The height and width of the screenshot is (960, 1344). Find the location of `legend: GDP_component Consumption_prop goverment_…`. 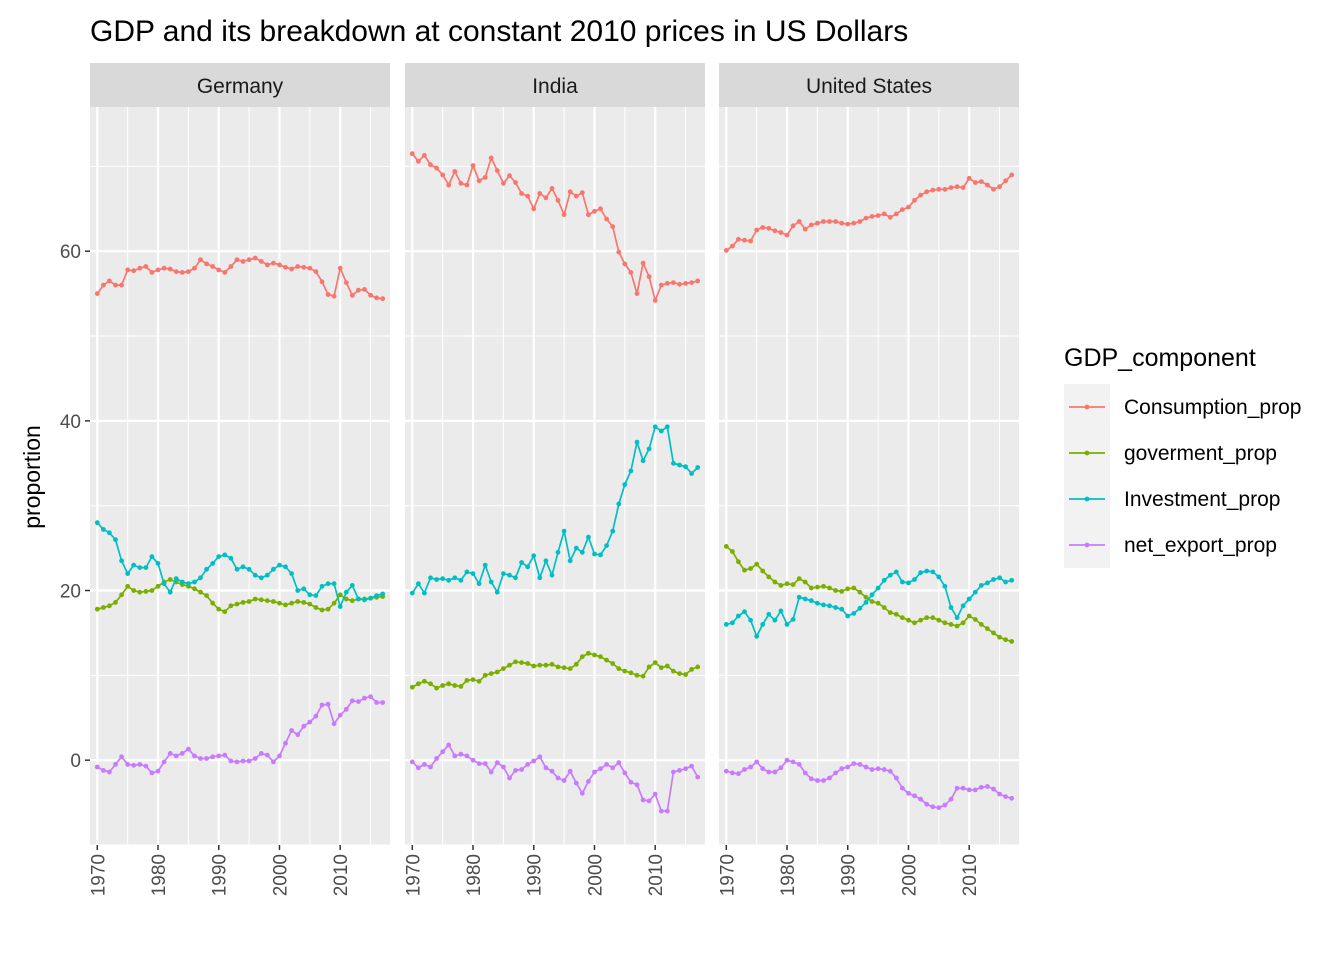

legend: GDP_component Consumption_prop goverment_… is located at coordinates (1182, 456).